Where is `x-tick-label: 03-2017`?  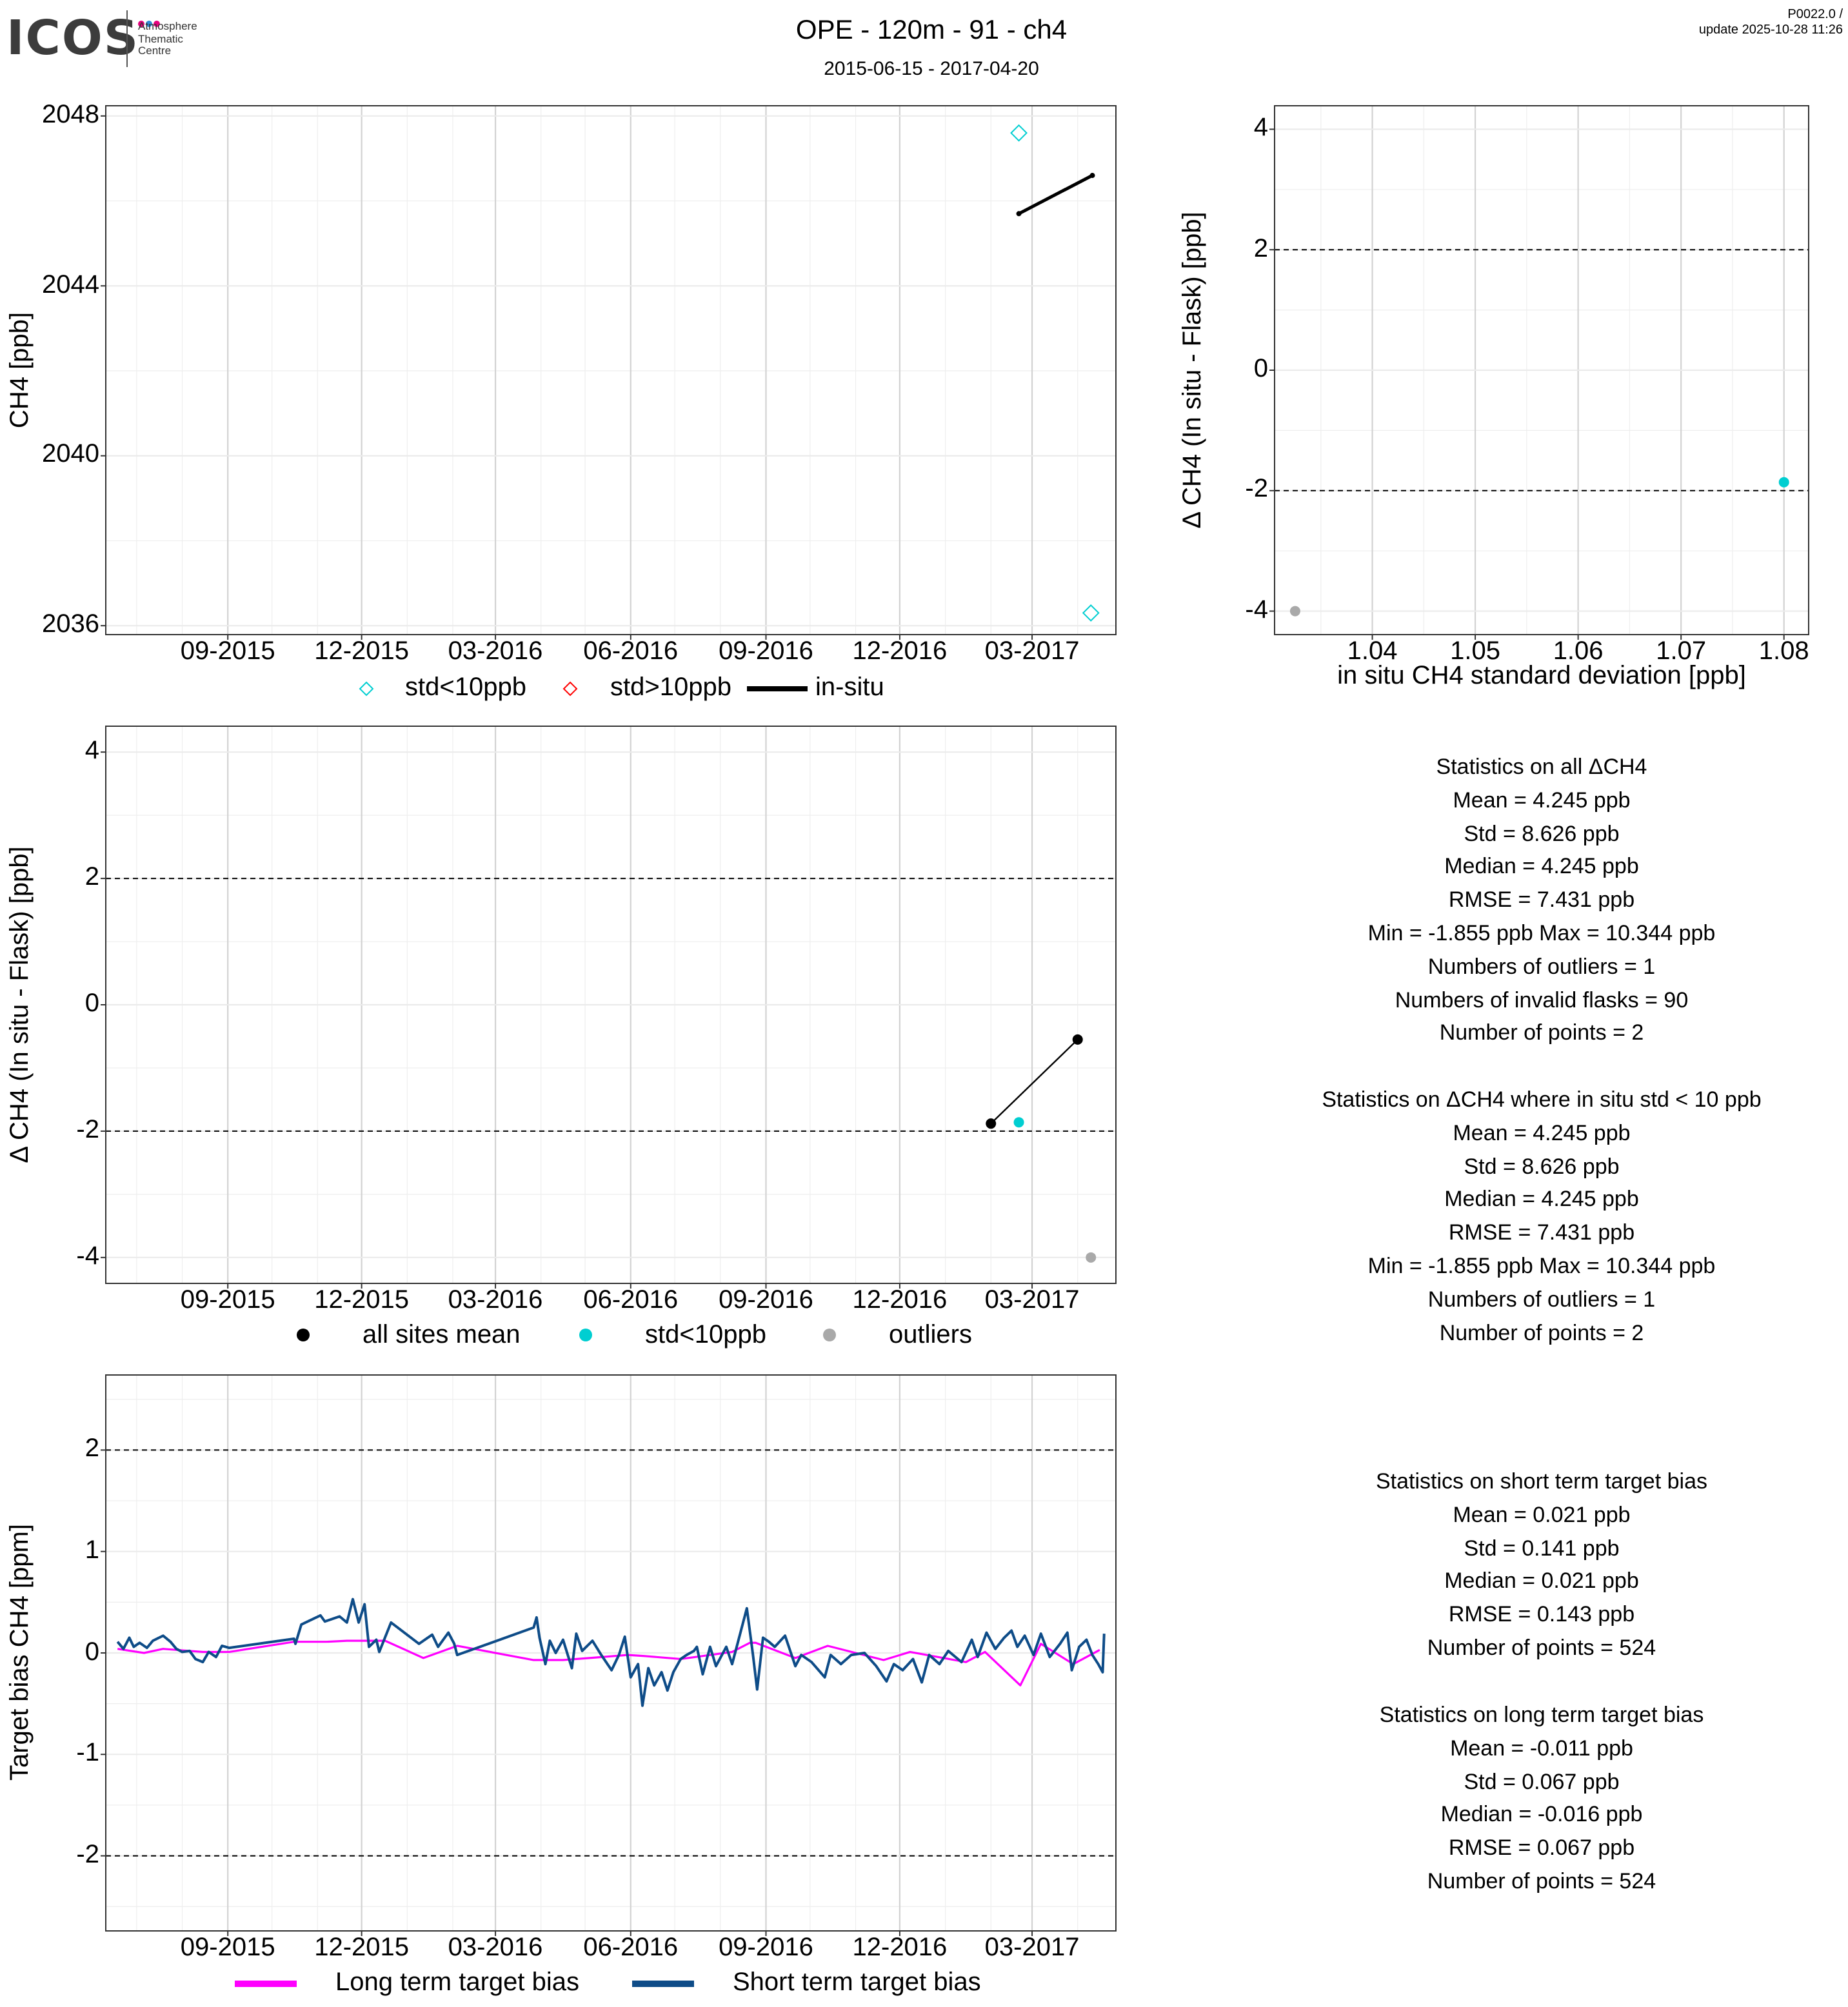 x-tick-label: 03-2017 is located at coordinates (1032, 1300).